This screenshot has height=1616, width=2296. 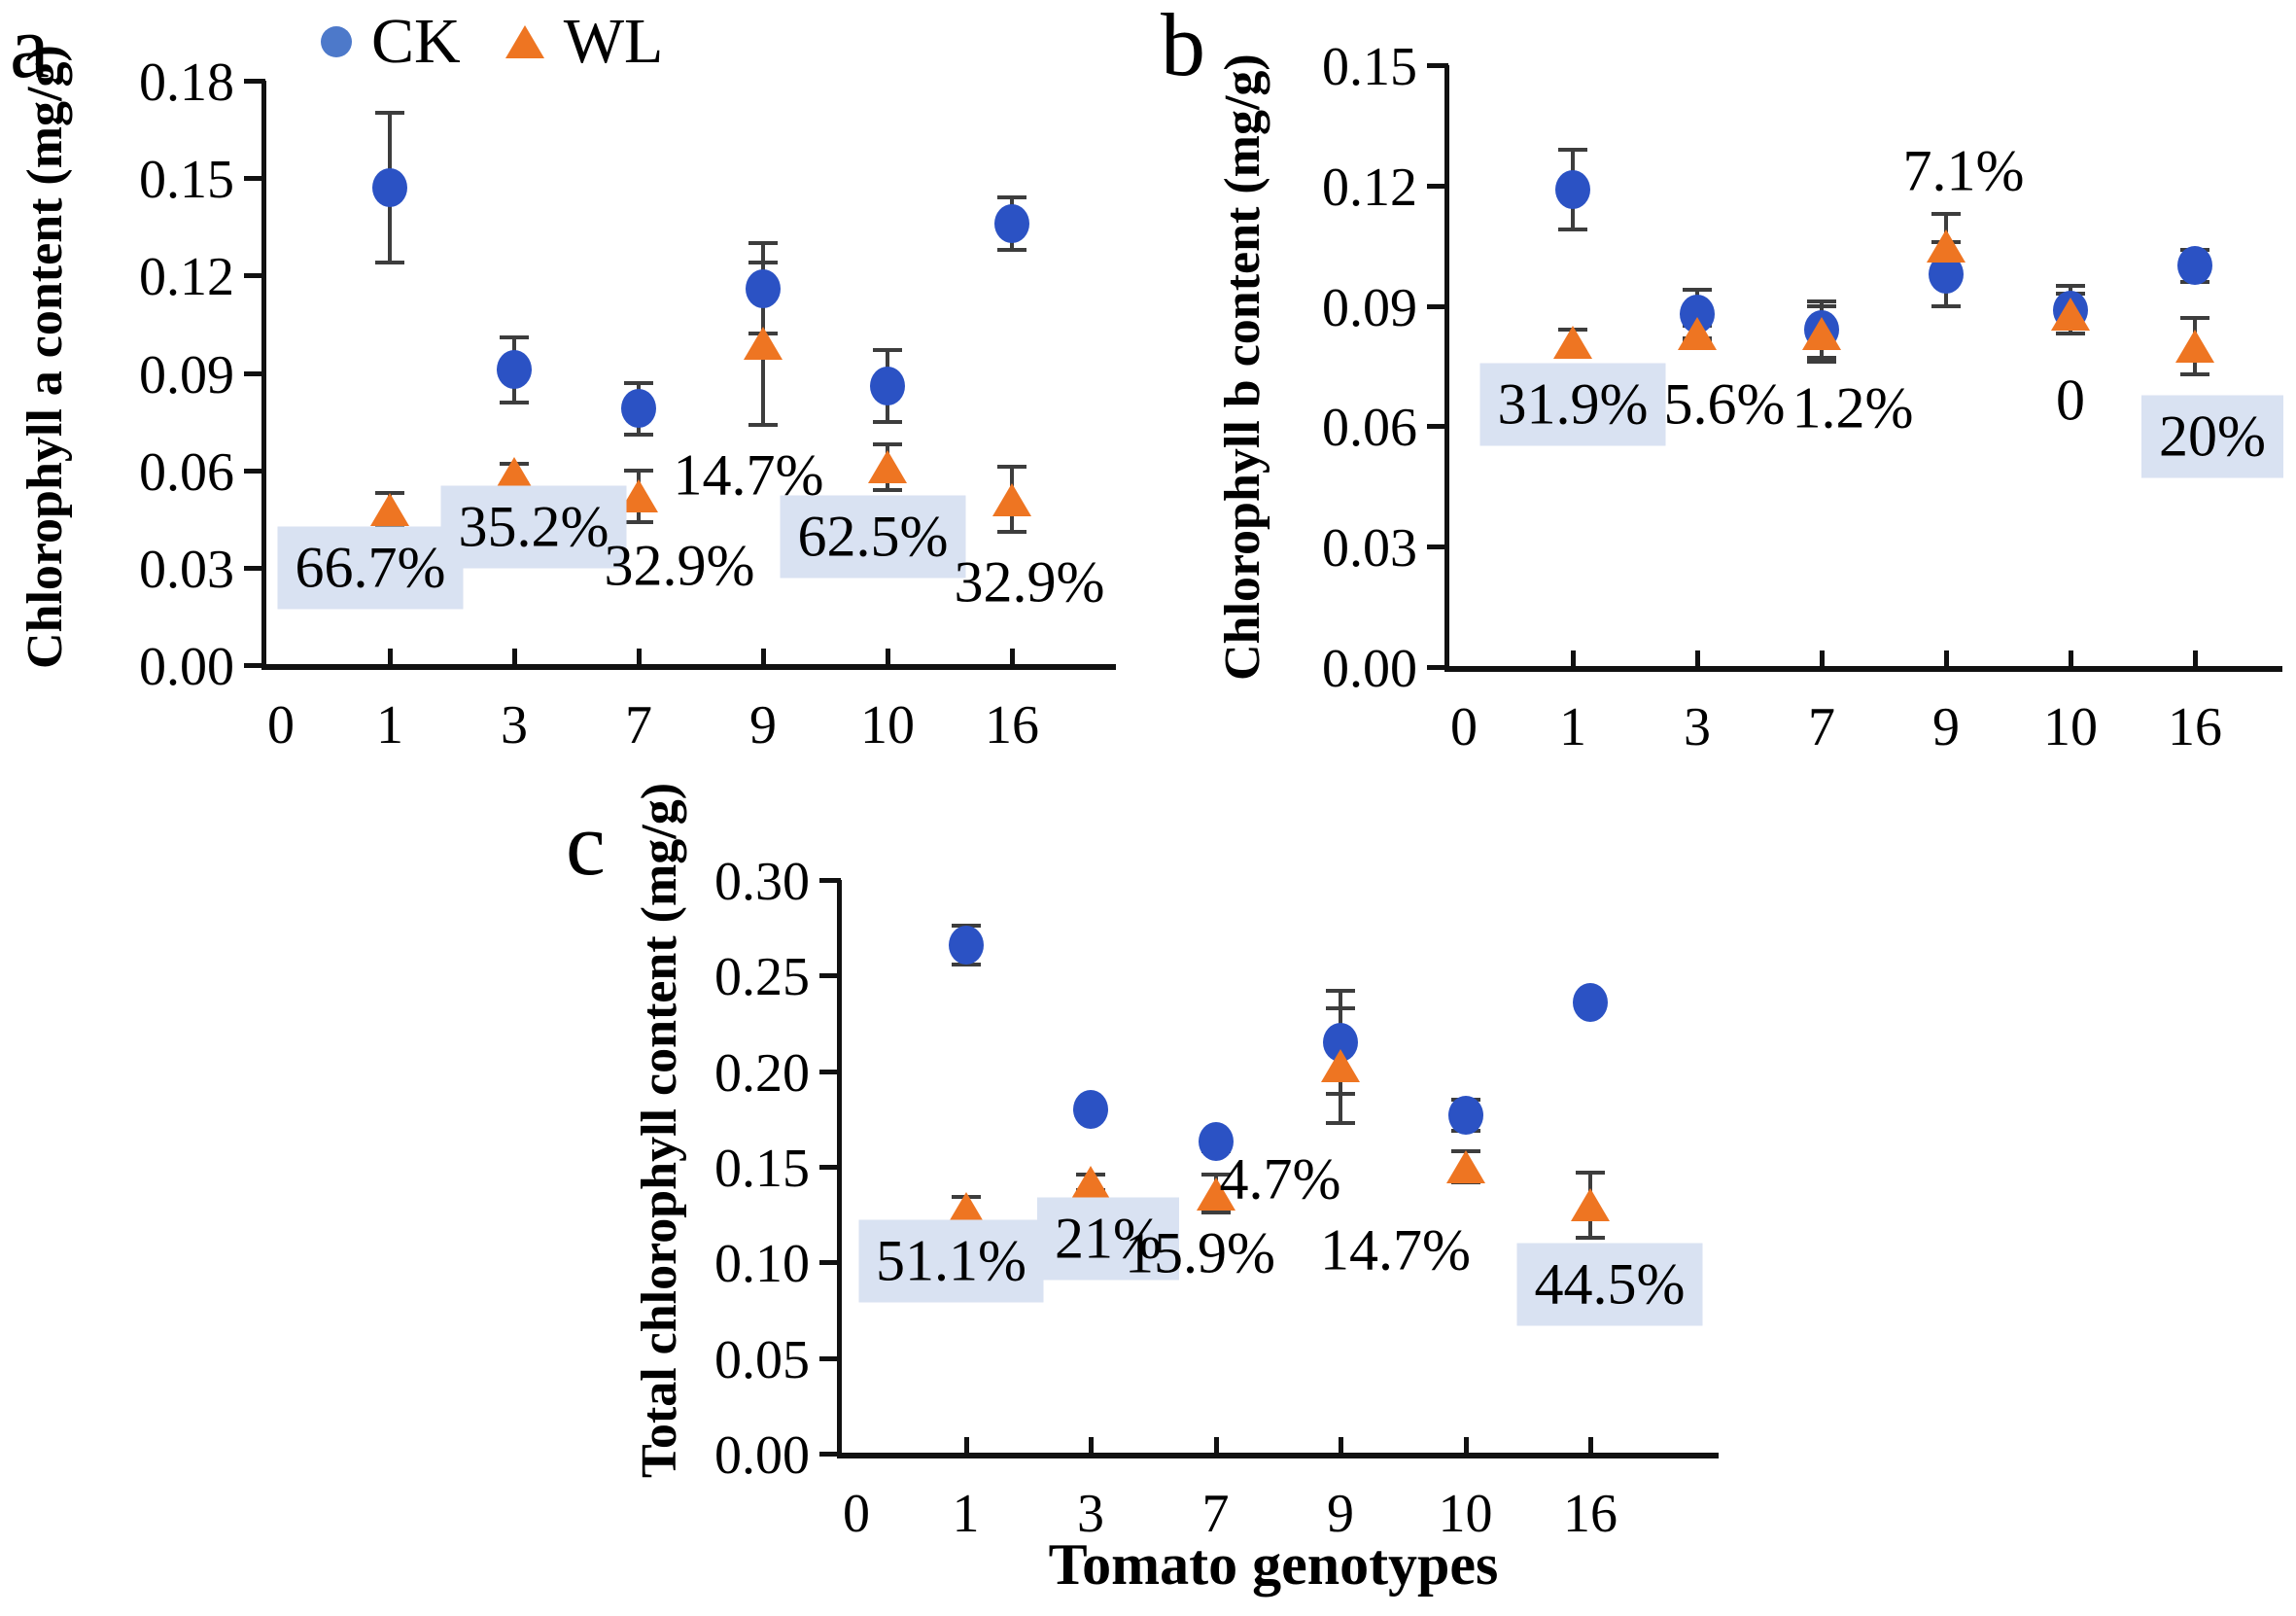 I want to click on y-tick-label: 0.06, so click(x=186, y=472).